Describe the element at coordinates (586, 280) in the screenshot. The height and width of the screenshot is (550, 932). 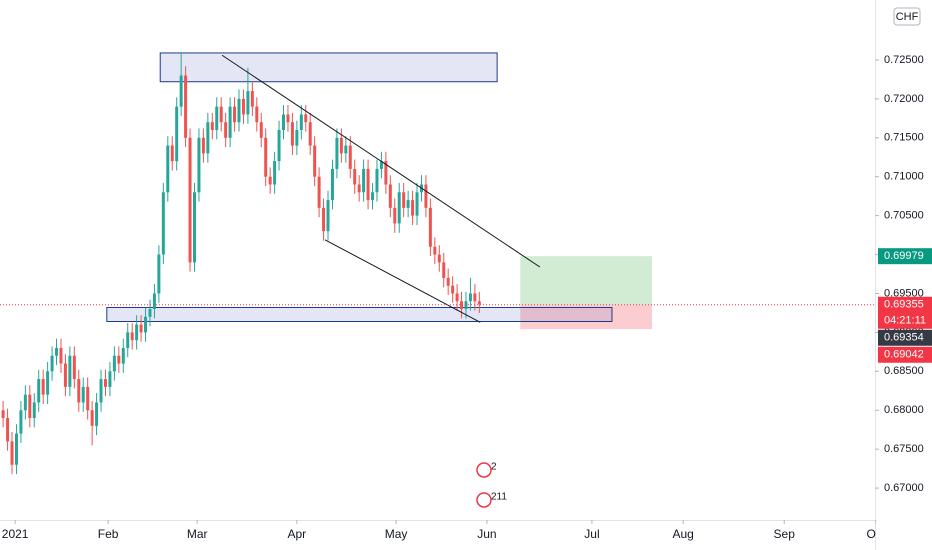
I see `profit-zone` at that location.